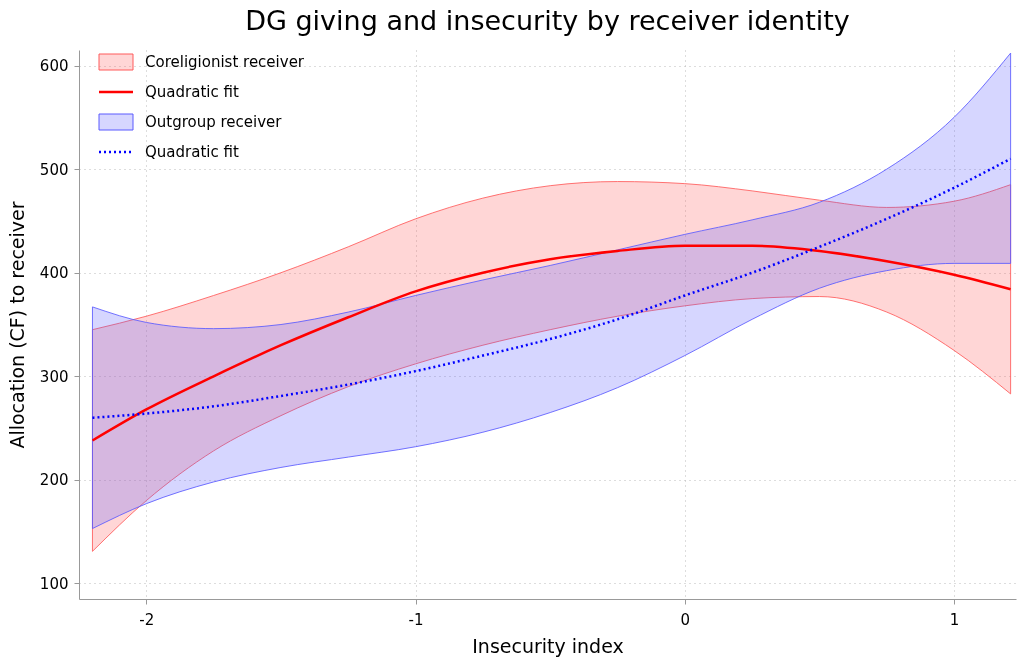 The width and height of the screenshot is (1020, 664). Describe the element at coordinates (54, 273) in the screenshot. I see `y-tick-label: 400` at that location.